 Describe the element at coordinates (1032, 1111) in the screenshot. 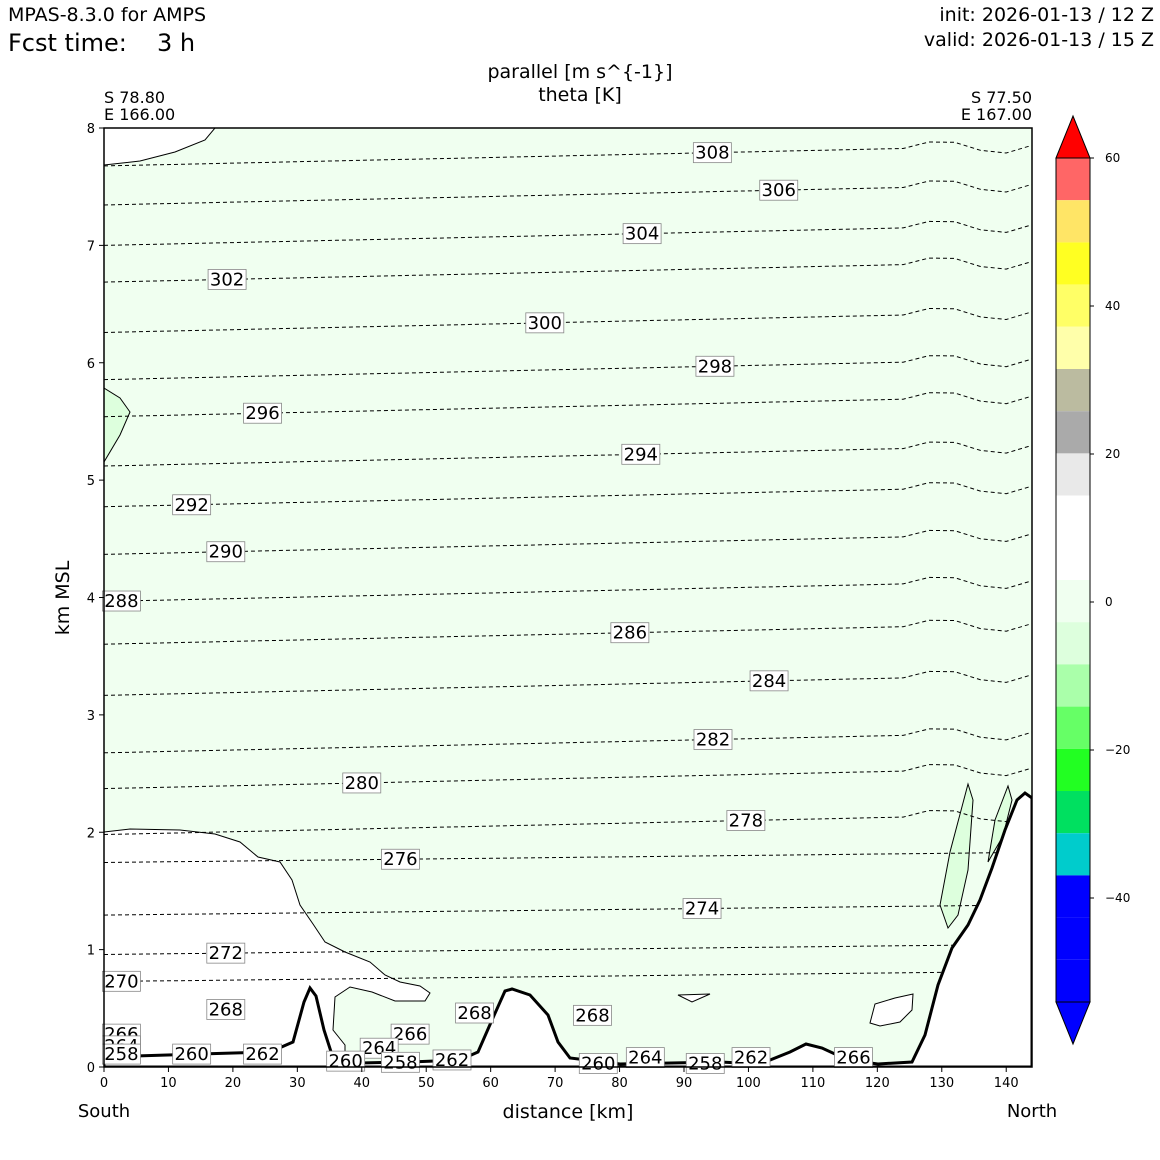

I see `north-label: North` at that location.